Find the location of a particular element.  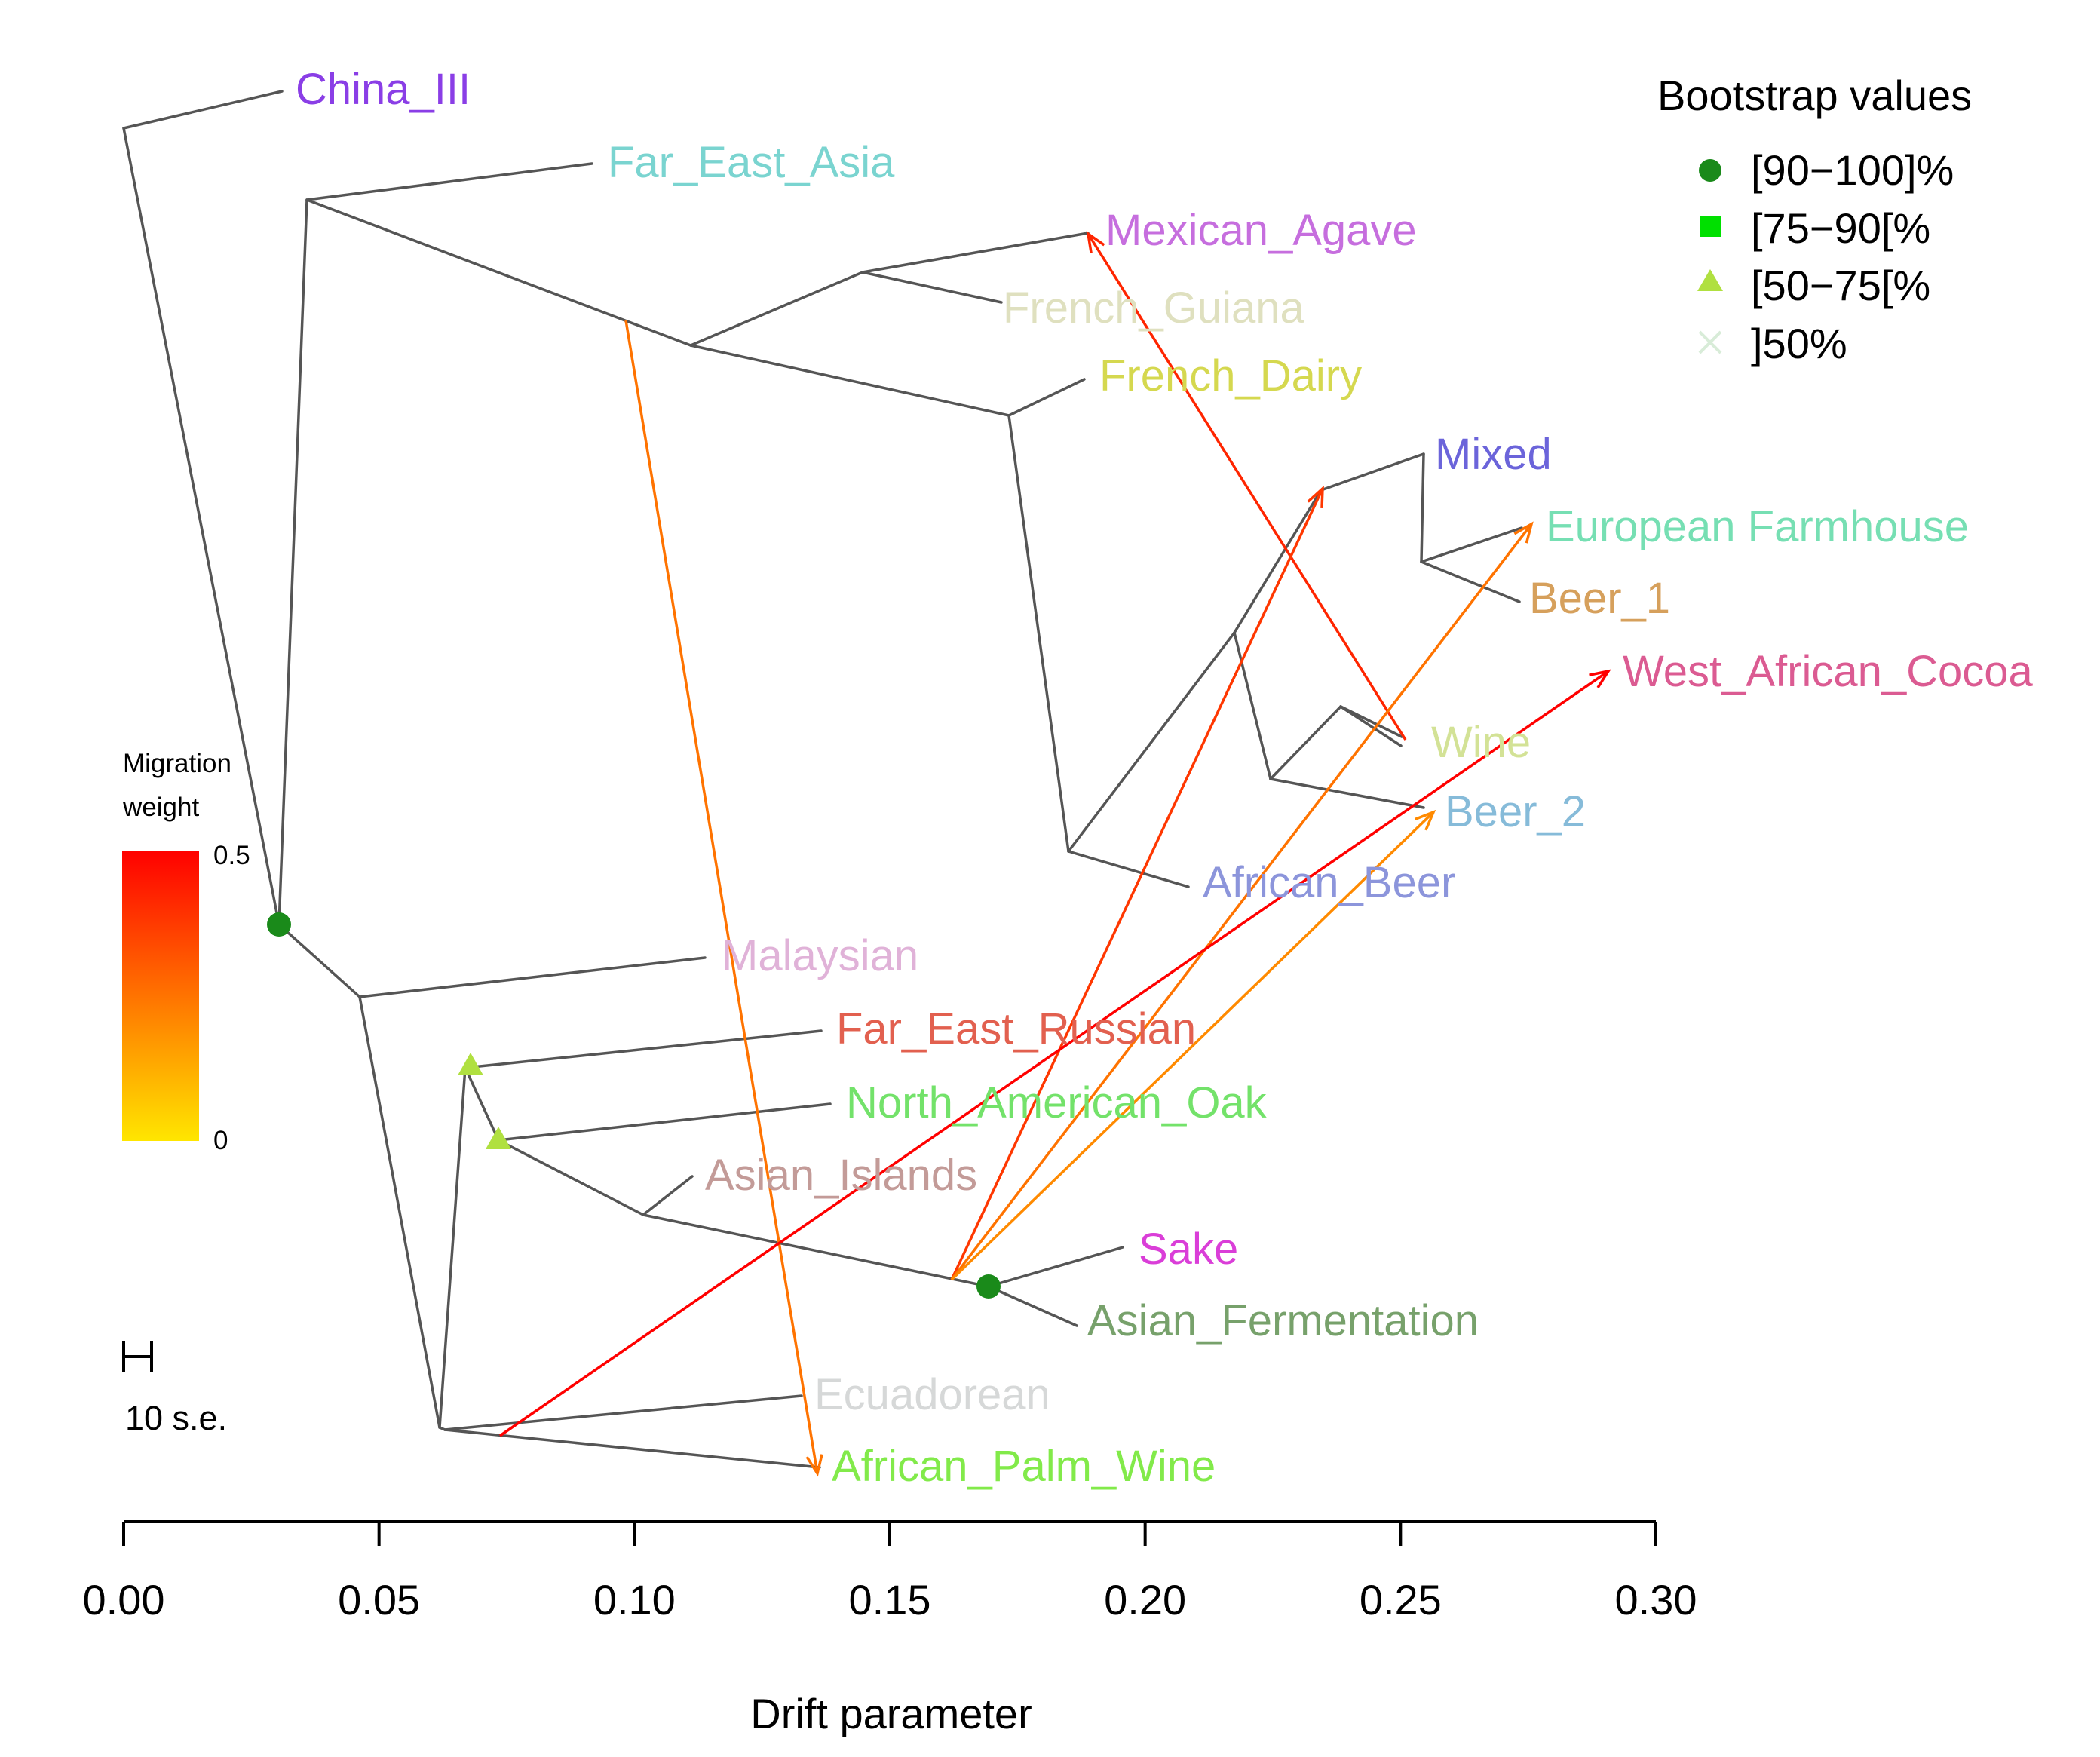

leaf-label: French_Guiana is located at coordinates (1154, 308).